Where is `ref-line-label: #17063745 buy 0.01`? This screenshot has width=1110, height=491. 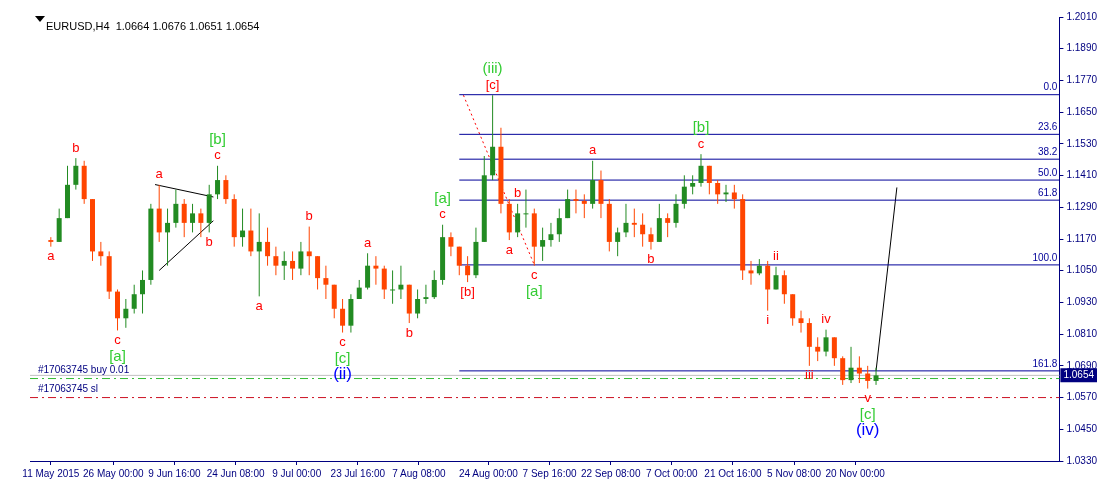 ref-line-label: #17063745 buy 0.01 is located at coordinates (84, 370).